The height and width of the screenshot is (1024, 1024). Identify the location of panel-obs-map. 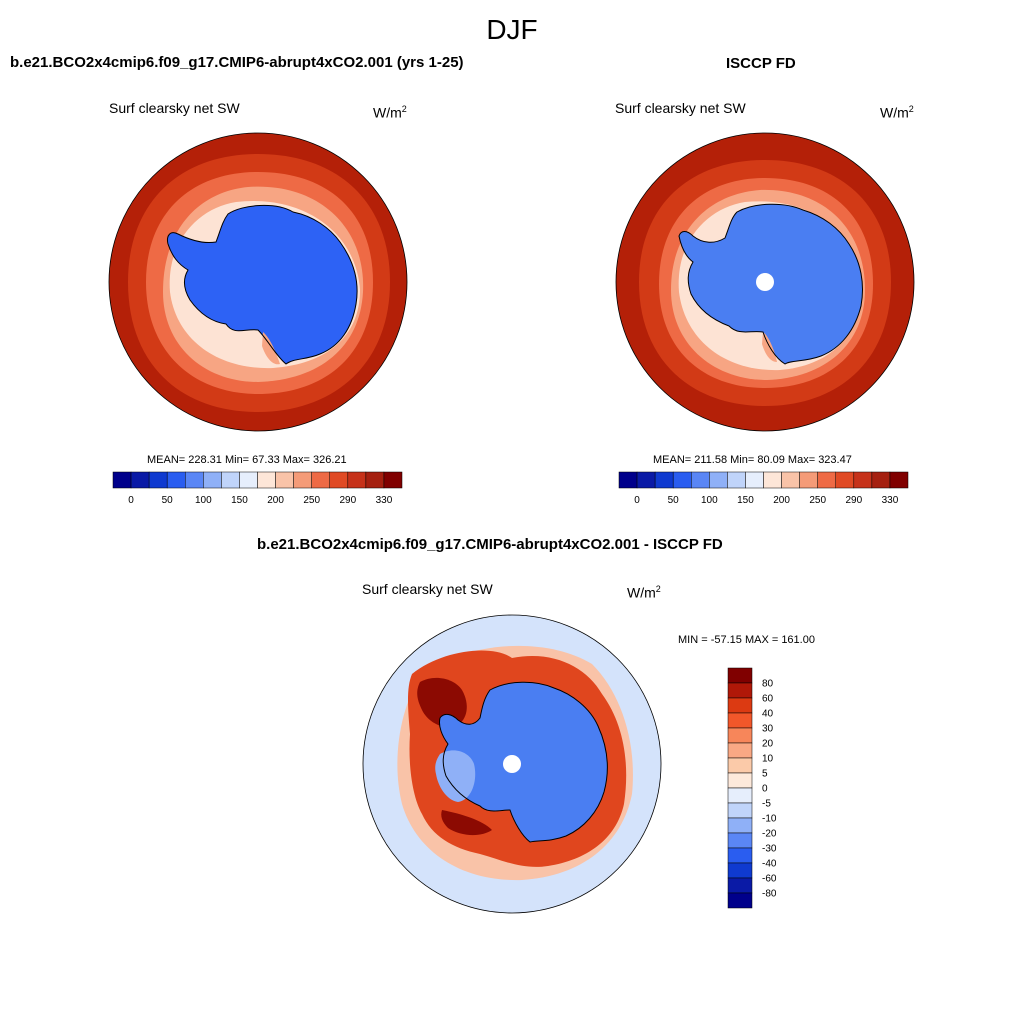
(765, 282).